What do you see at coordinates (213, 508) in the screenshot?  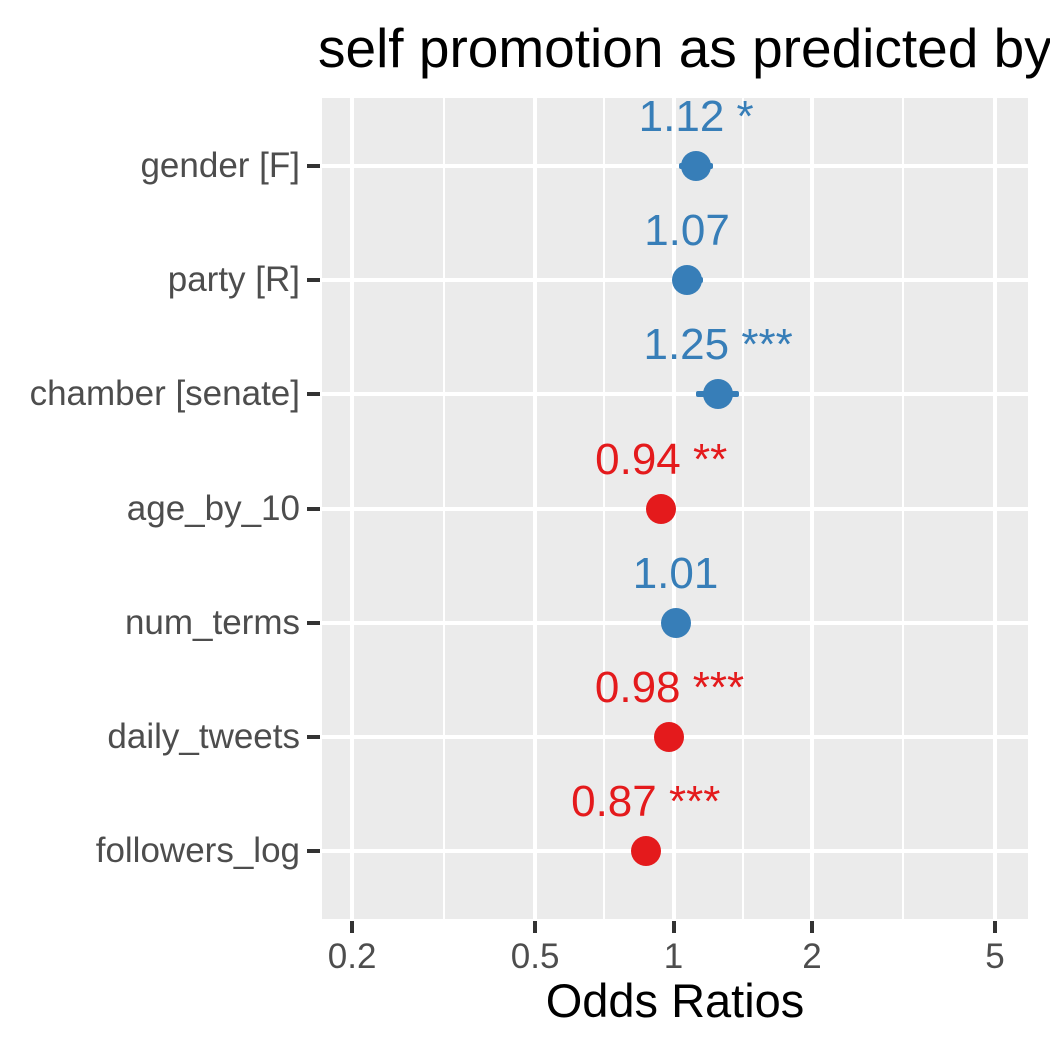 I see `y-axis-label: age_by_10` at bounding box center [213, 508].